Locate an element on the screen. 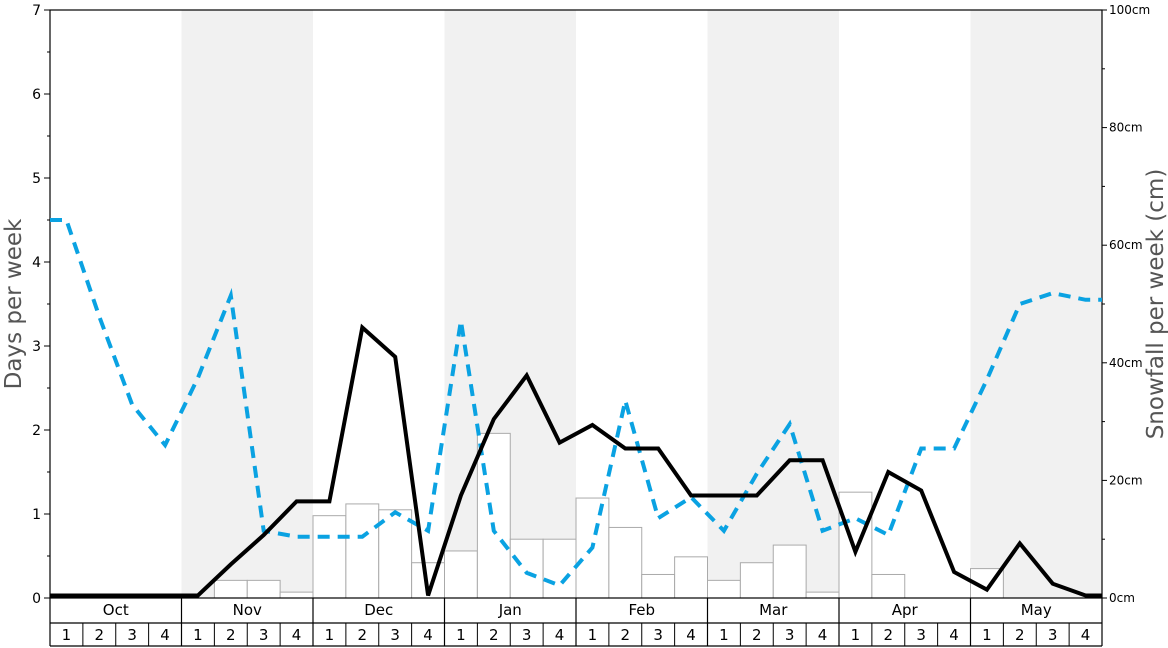 This screenshot has height=648, width=1168. left-tick-label: 0 is located at coordinates (36, 599).